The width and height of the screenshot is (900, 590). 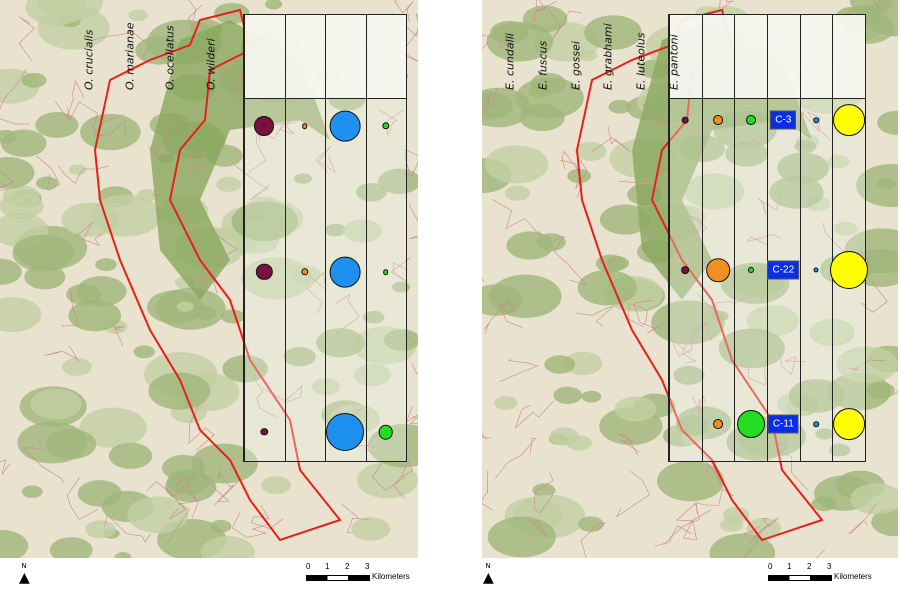 What do you see at coordinates (674, 62) in the screenshot?
I see `species-label: E. pantoni` at bounding box center [674, 62].